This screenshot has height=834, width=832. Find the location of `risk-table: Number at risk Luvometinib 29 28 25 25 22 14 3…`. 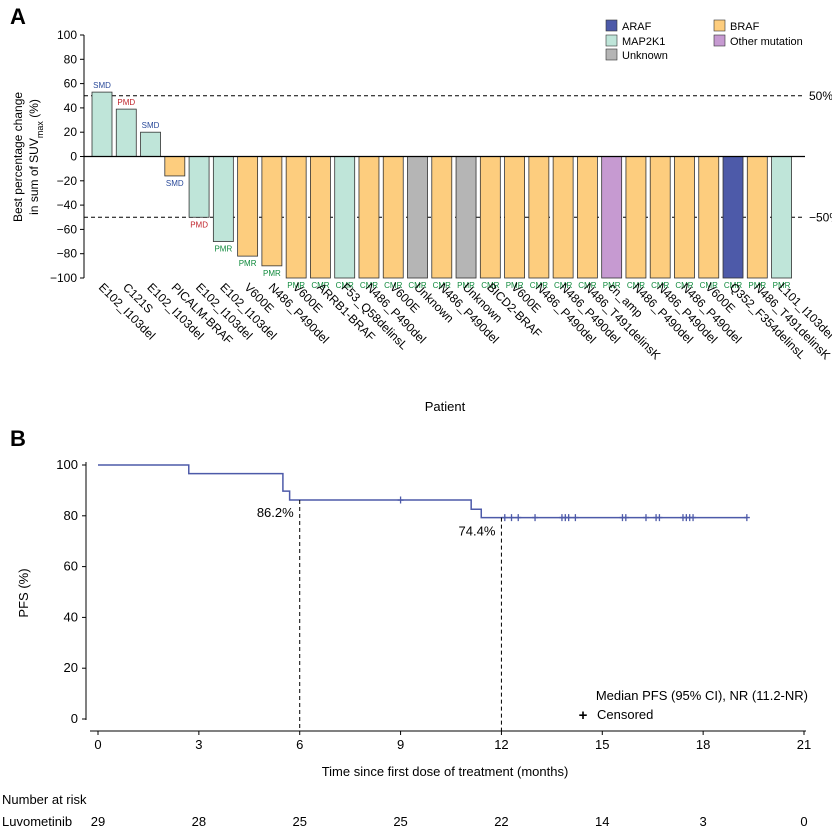

risk-table: Number at risk Luvometinib 29 28 25 25 22 14 3… is located at coordinates (405, 810).